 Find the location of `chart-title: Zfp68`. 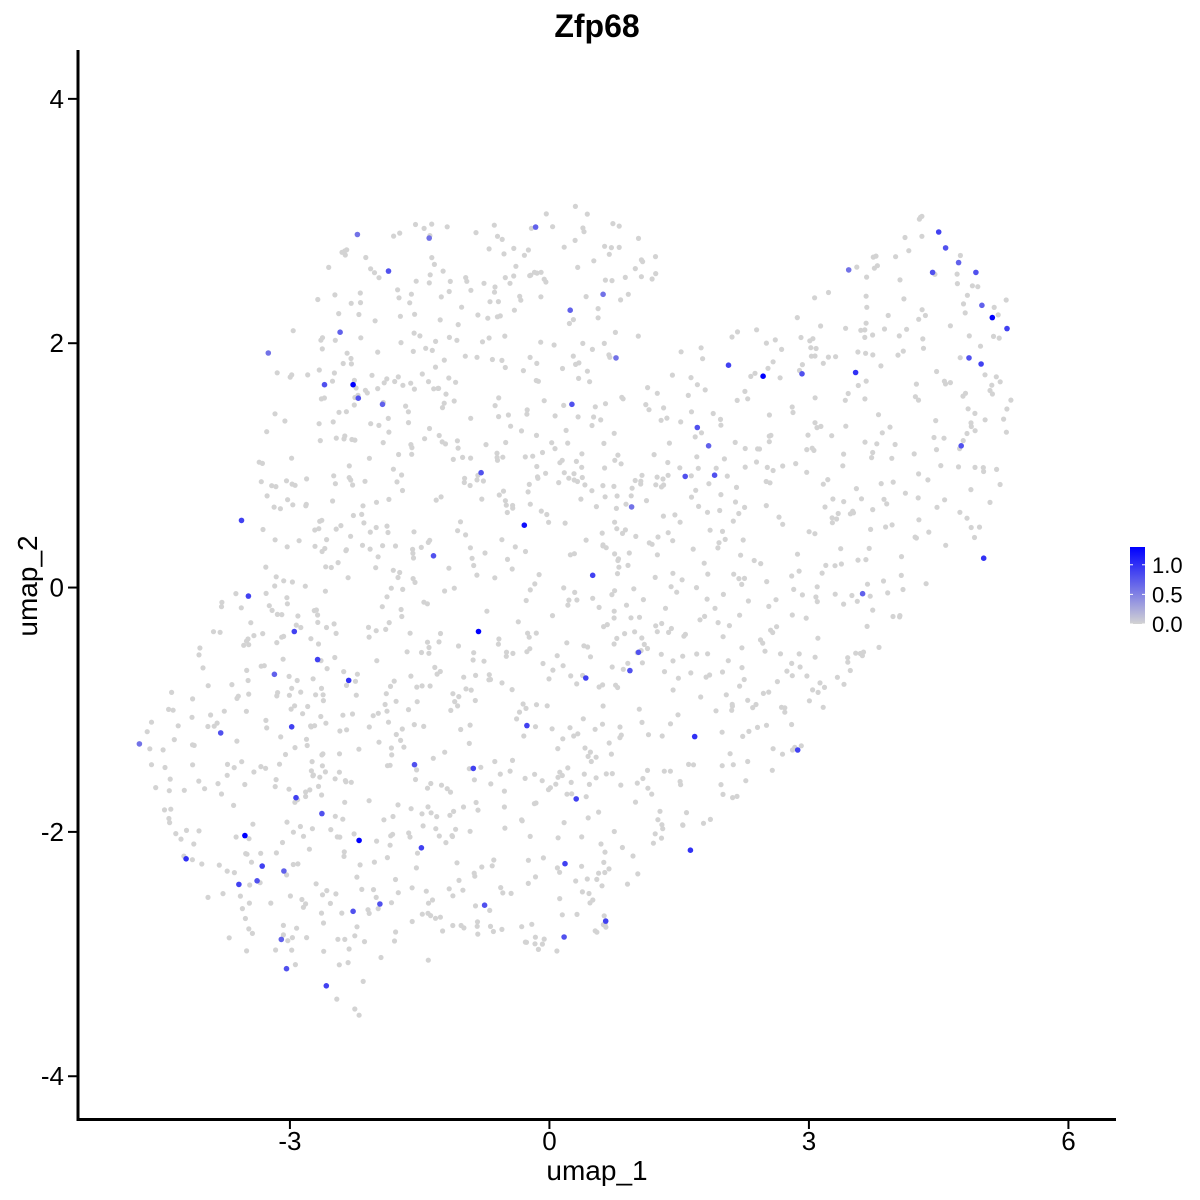

chart-title: Zfp68 is located at coordinates (596, 26).